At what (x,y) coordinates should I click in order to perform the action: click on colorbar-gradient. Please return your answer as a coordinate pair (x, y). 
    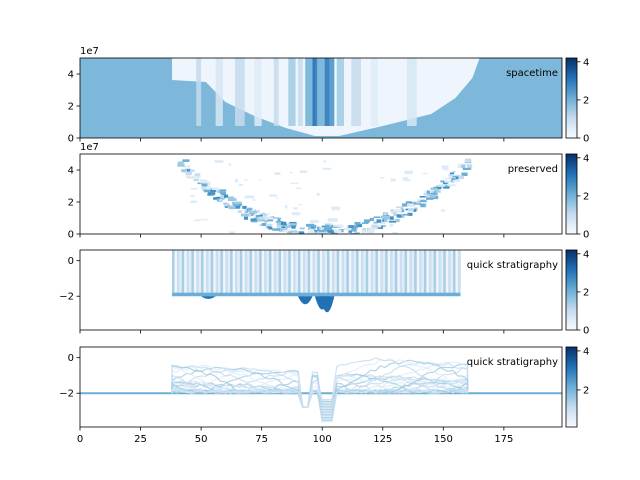
    Looking at the image, I should click on (571, 290).